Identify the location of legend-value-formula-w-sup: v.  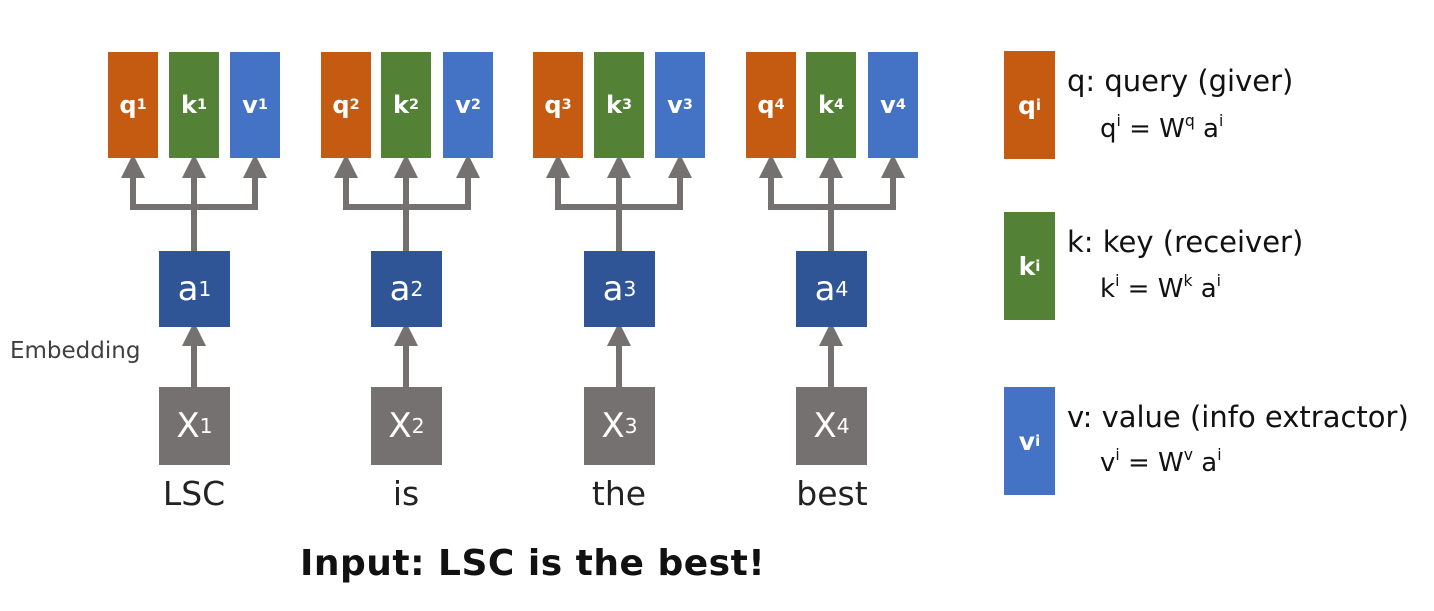
(1188, 455).